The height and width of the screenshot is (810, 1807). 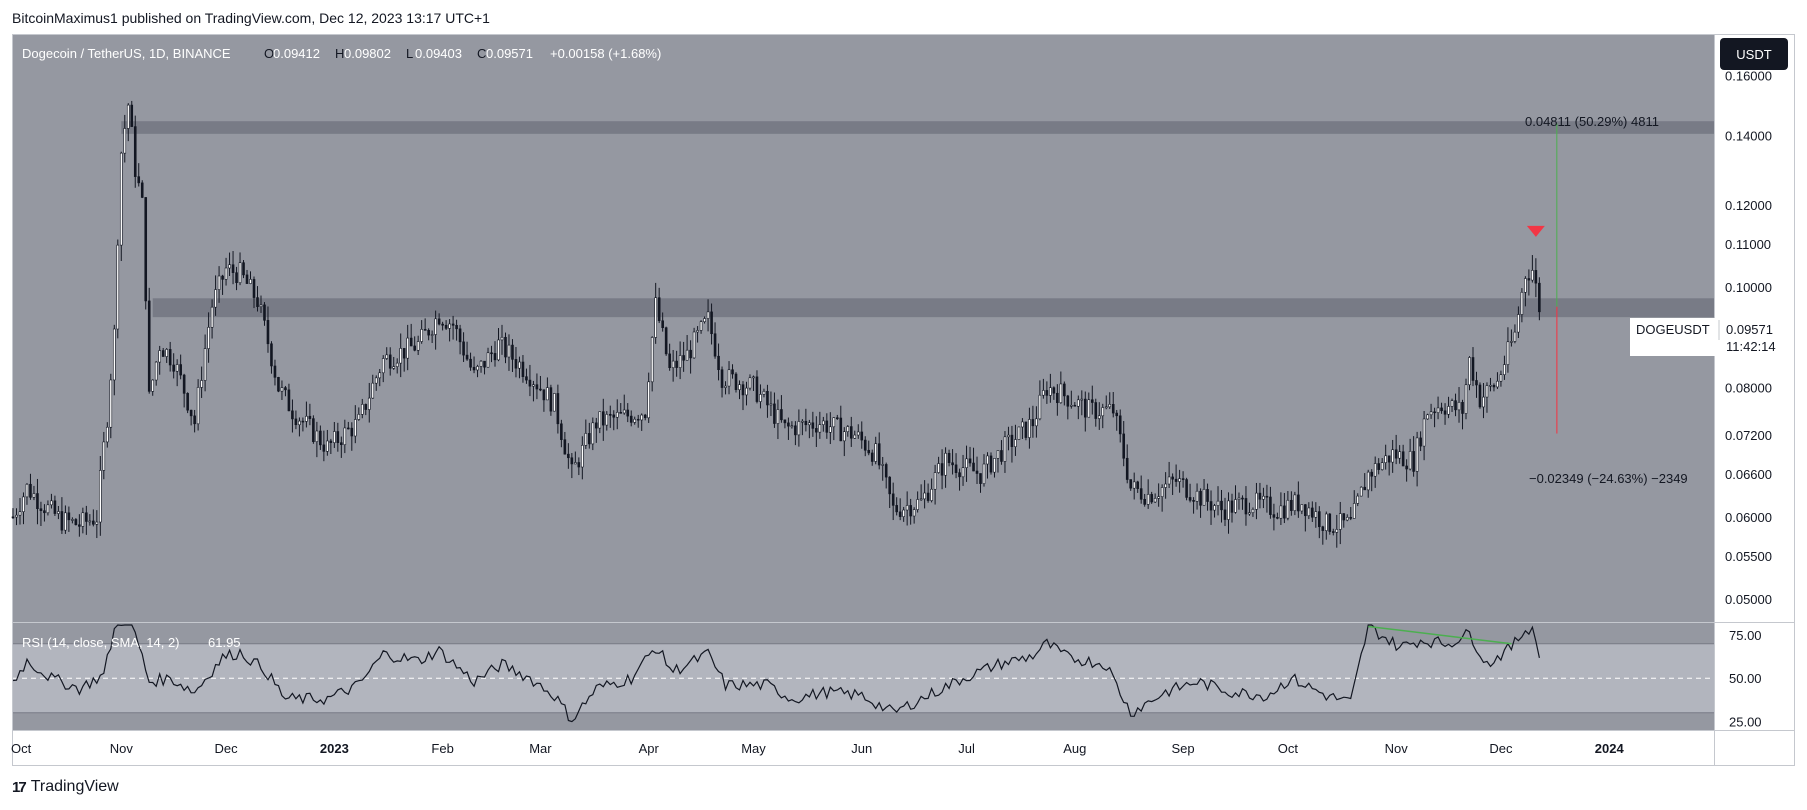 I want to click on symbol-title: Dogecoin / TetherUS, 1D, BINANCE, so click(x=126, y=53).